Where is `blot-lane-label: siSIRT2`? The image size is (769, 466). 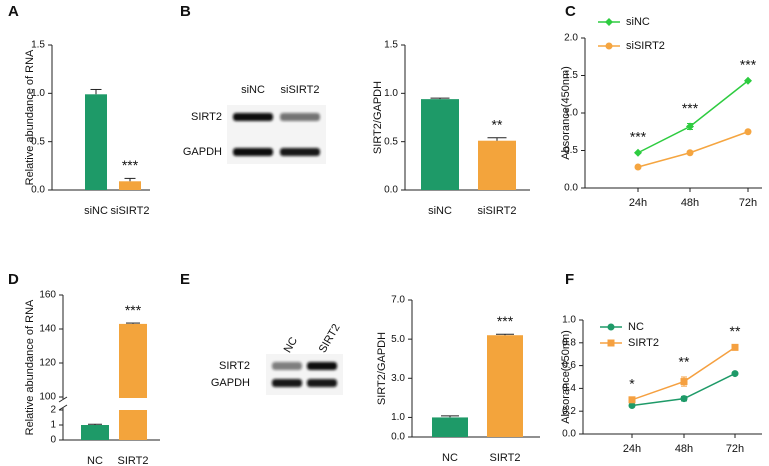
blot-lane-label: siSIRT2 is located at coordinates (300, 90).